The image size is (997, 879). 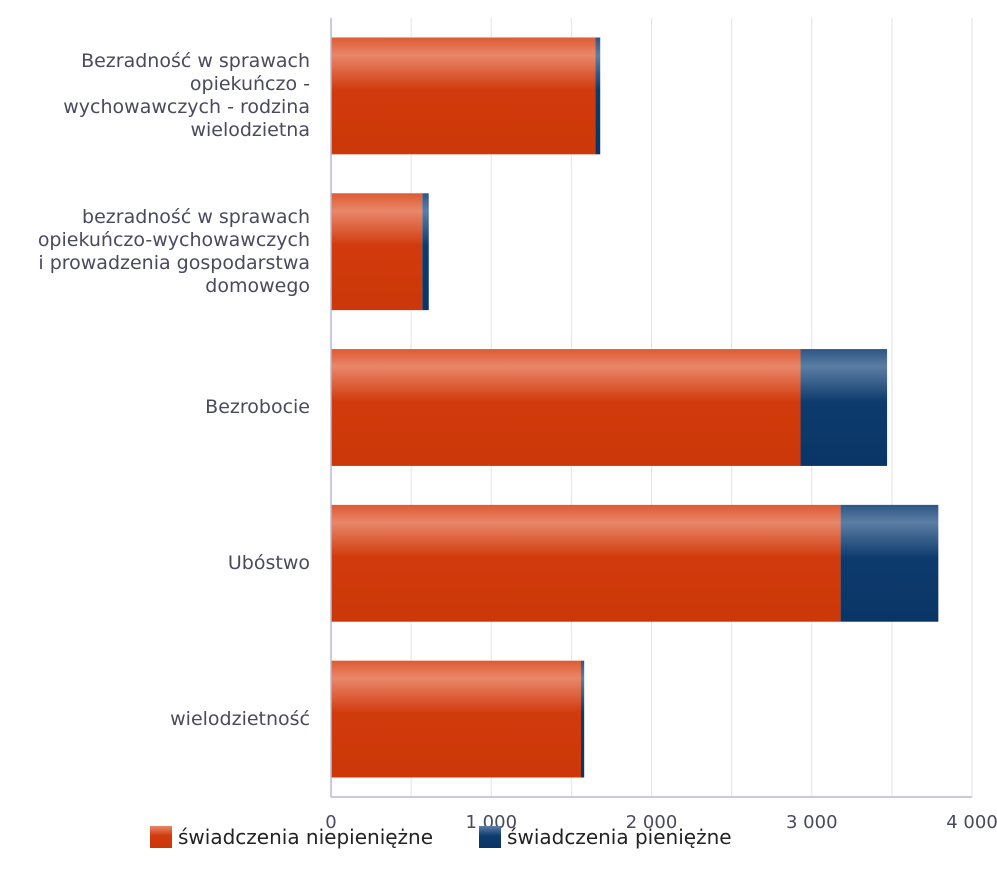 What do you see at coordinates (330, 822) in the screenshot?
I see `x-tick-label: 0` at bounding box center [330, 822].